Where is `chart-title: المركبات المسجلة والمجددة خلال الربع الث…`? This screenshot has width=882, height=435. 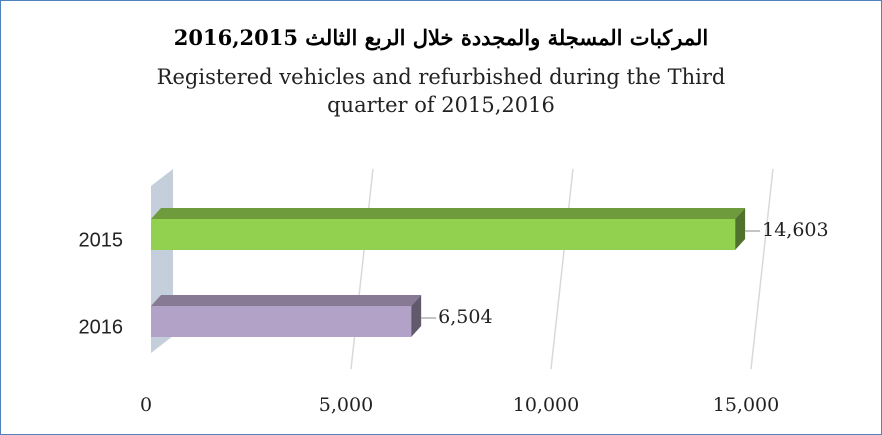 chart-title: المركبات المسجلة والمجددة خلال الربع الث… is located at coordinates (441, 37).